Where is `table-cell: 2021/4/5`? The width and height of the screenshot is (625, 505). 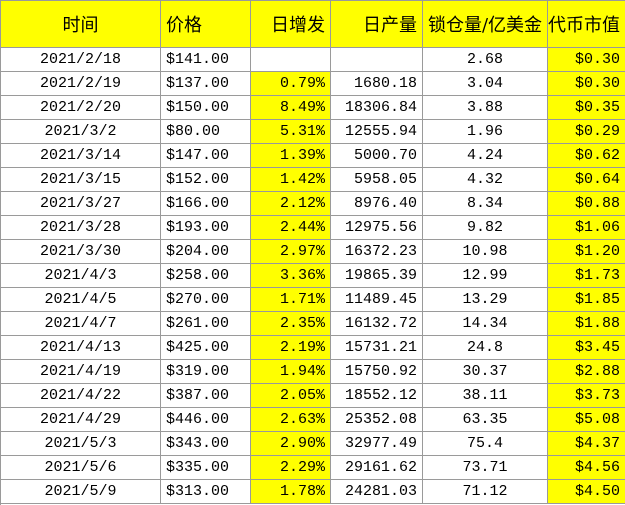 table-cell: 2021/4/5 is located at coordinates (81, 300).